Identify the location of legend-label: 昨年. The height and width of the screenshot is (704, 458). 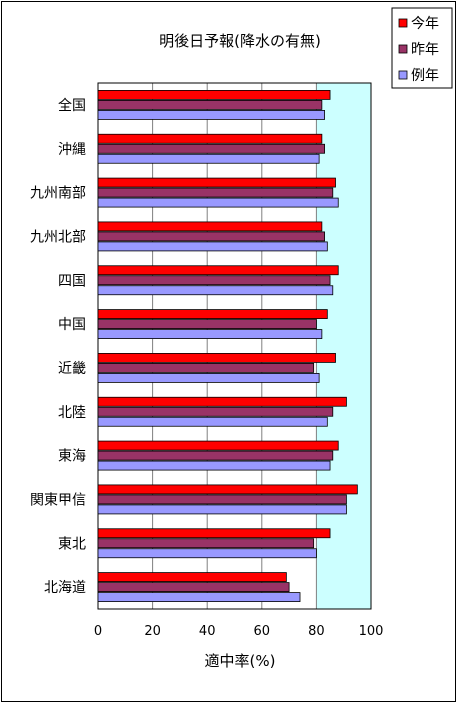
(425, 50).